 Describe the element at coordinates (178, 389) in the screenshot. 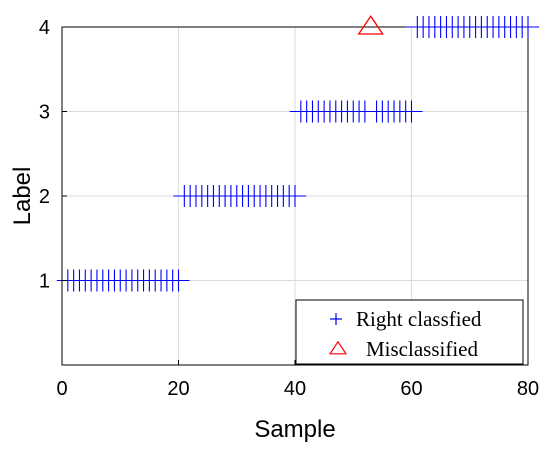

I see `x-tick-label: 20` at that location.